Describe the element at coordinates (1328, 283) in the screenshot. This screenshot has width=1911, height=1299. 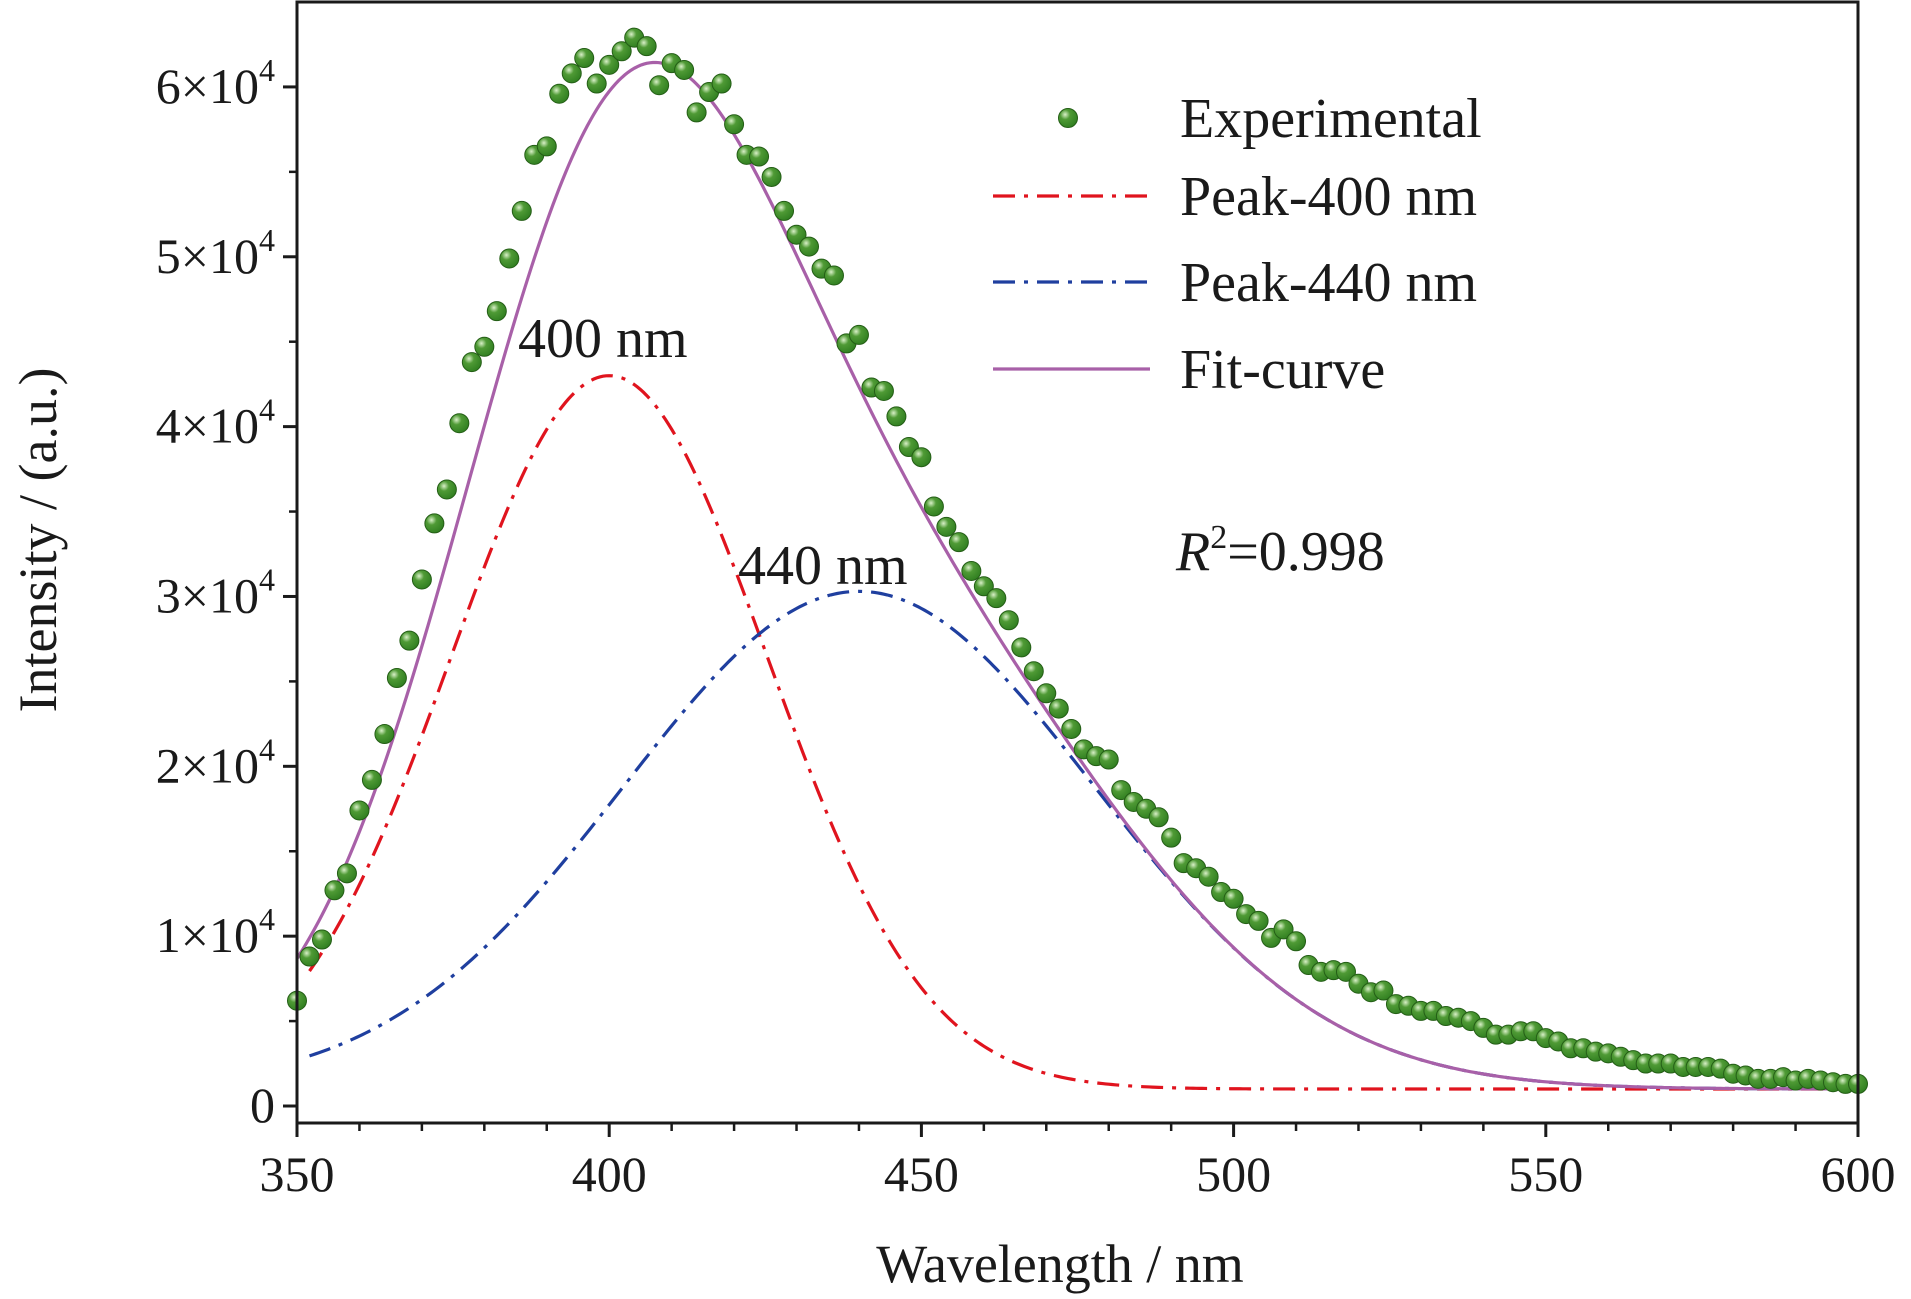
I see `legend-label-peak-440-nm: Peak-440 nm` at that location.